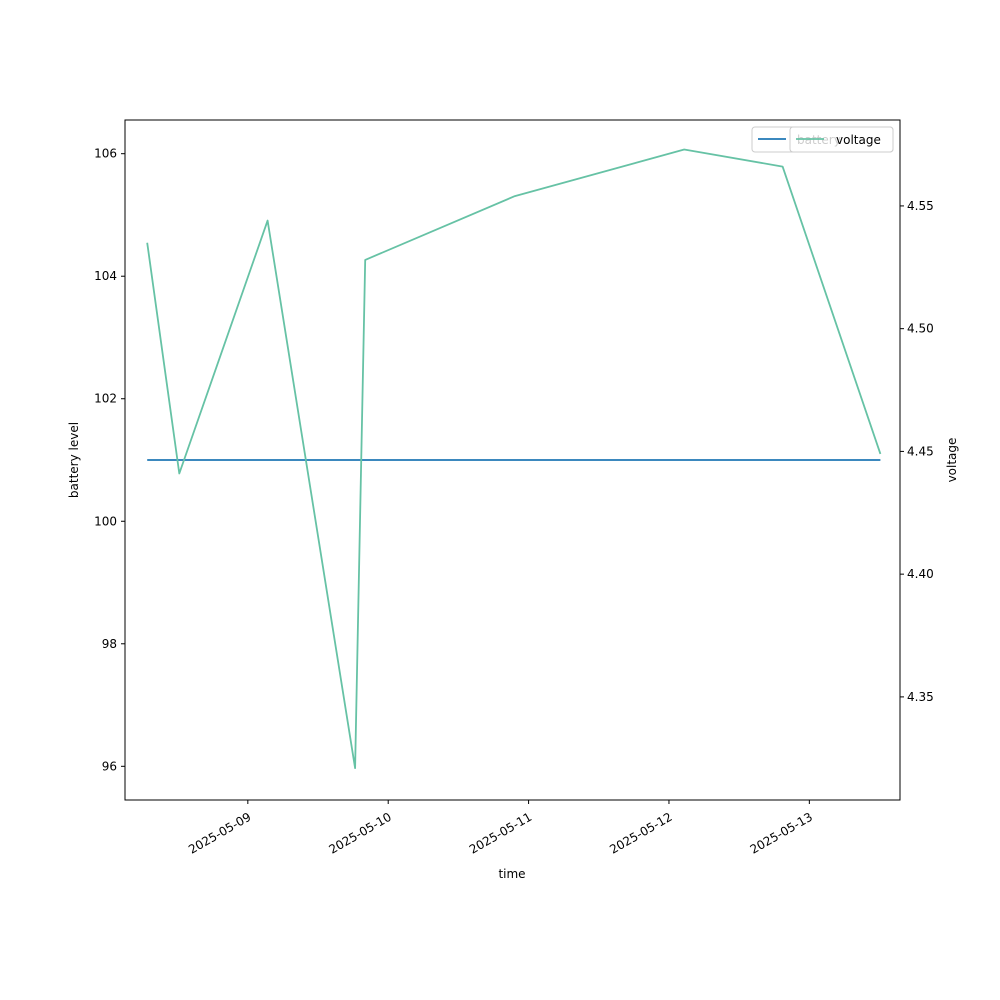 This screenshot has height=1000, width=1000. I want to click on y-left-tick-label: 98, so click(109, 644).